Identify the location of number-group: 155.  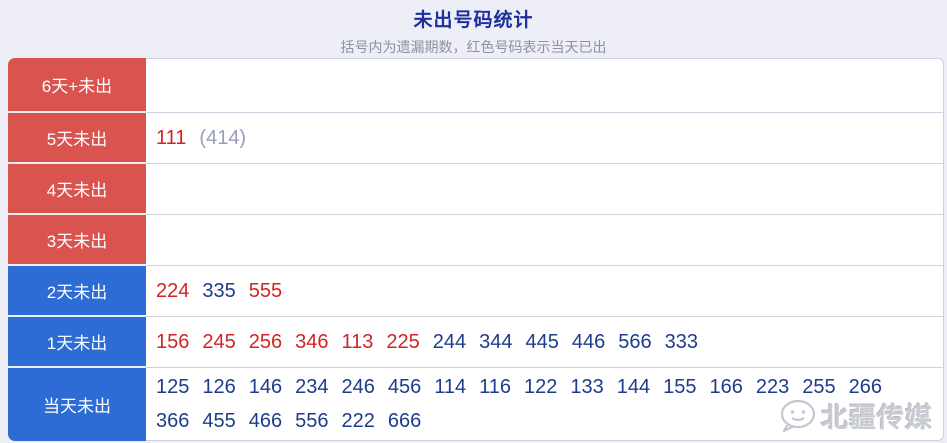
(680, 387).